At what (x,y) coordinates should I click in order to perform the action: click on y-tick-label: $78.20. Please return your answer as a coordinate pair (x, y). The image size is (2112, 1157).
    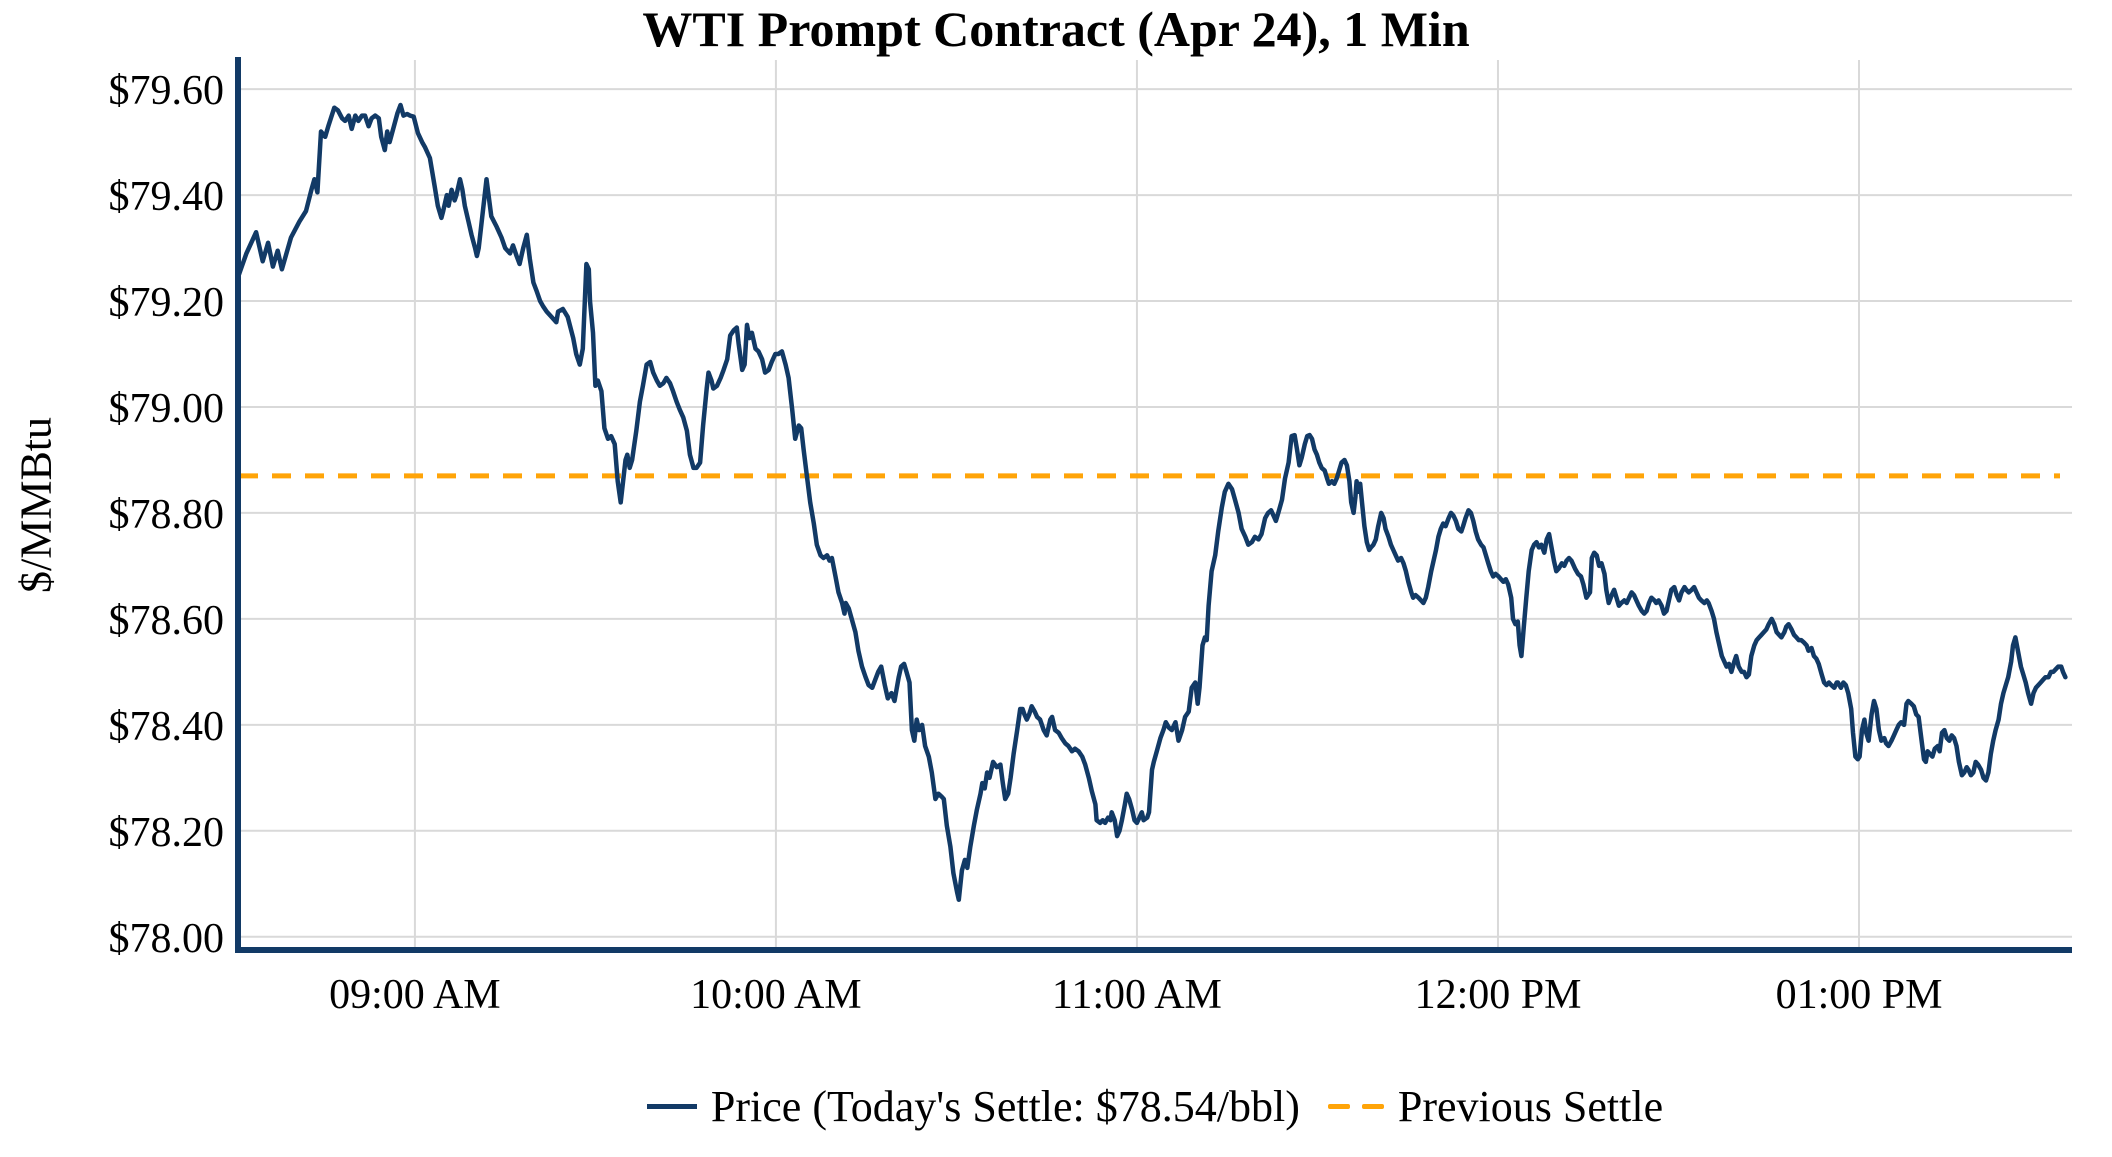
    Looking at the image, I should click on (167, 833).